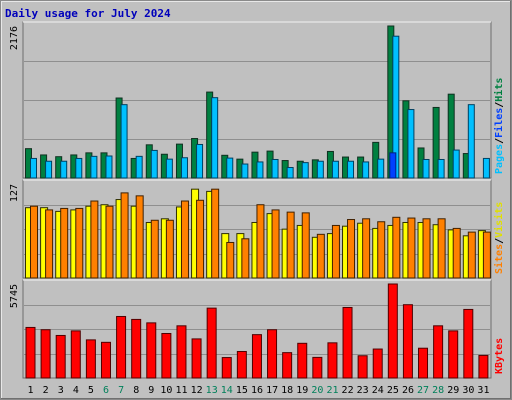  I want to click on pages-bar, so click(393, 165).